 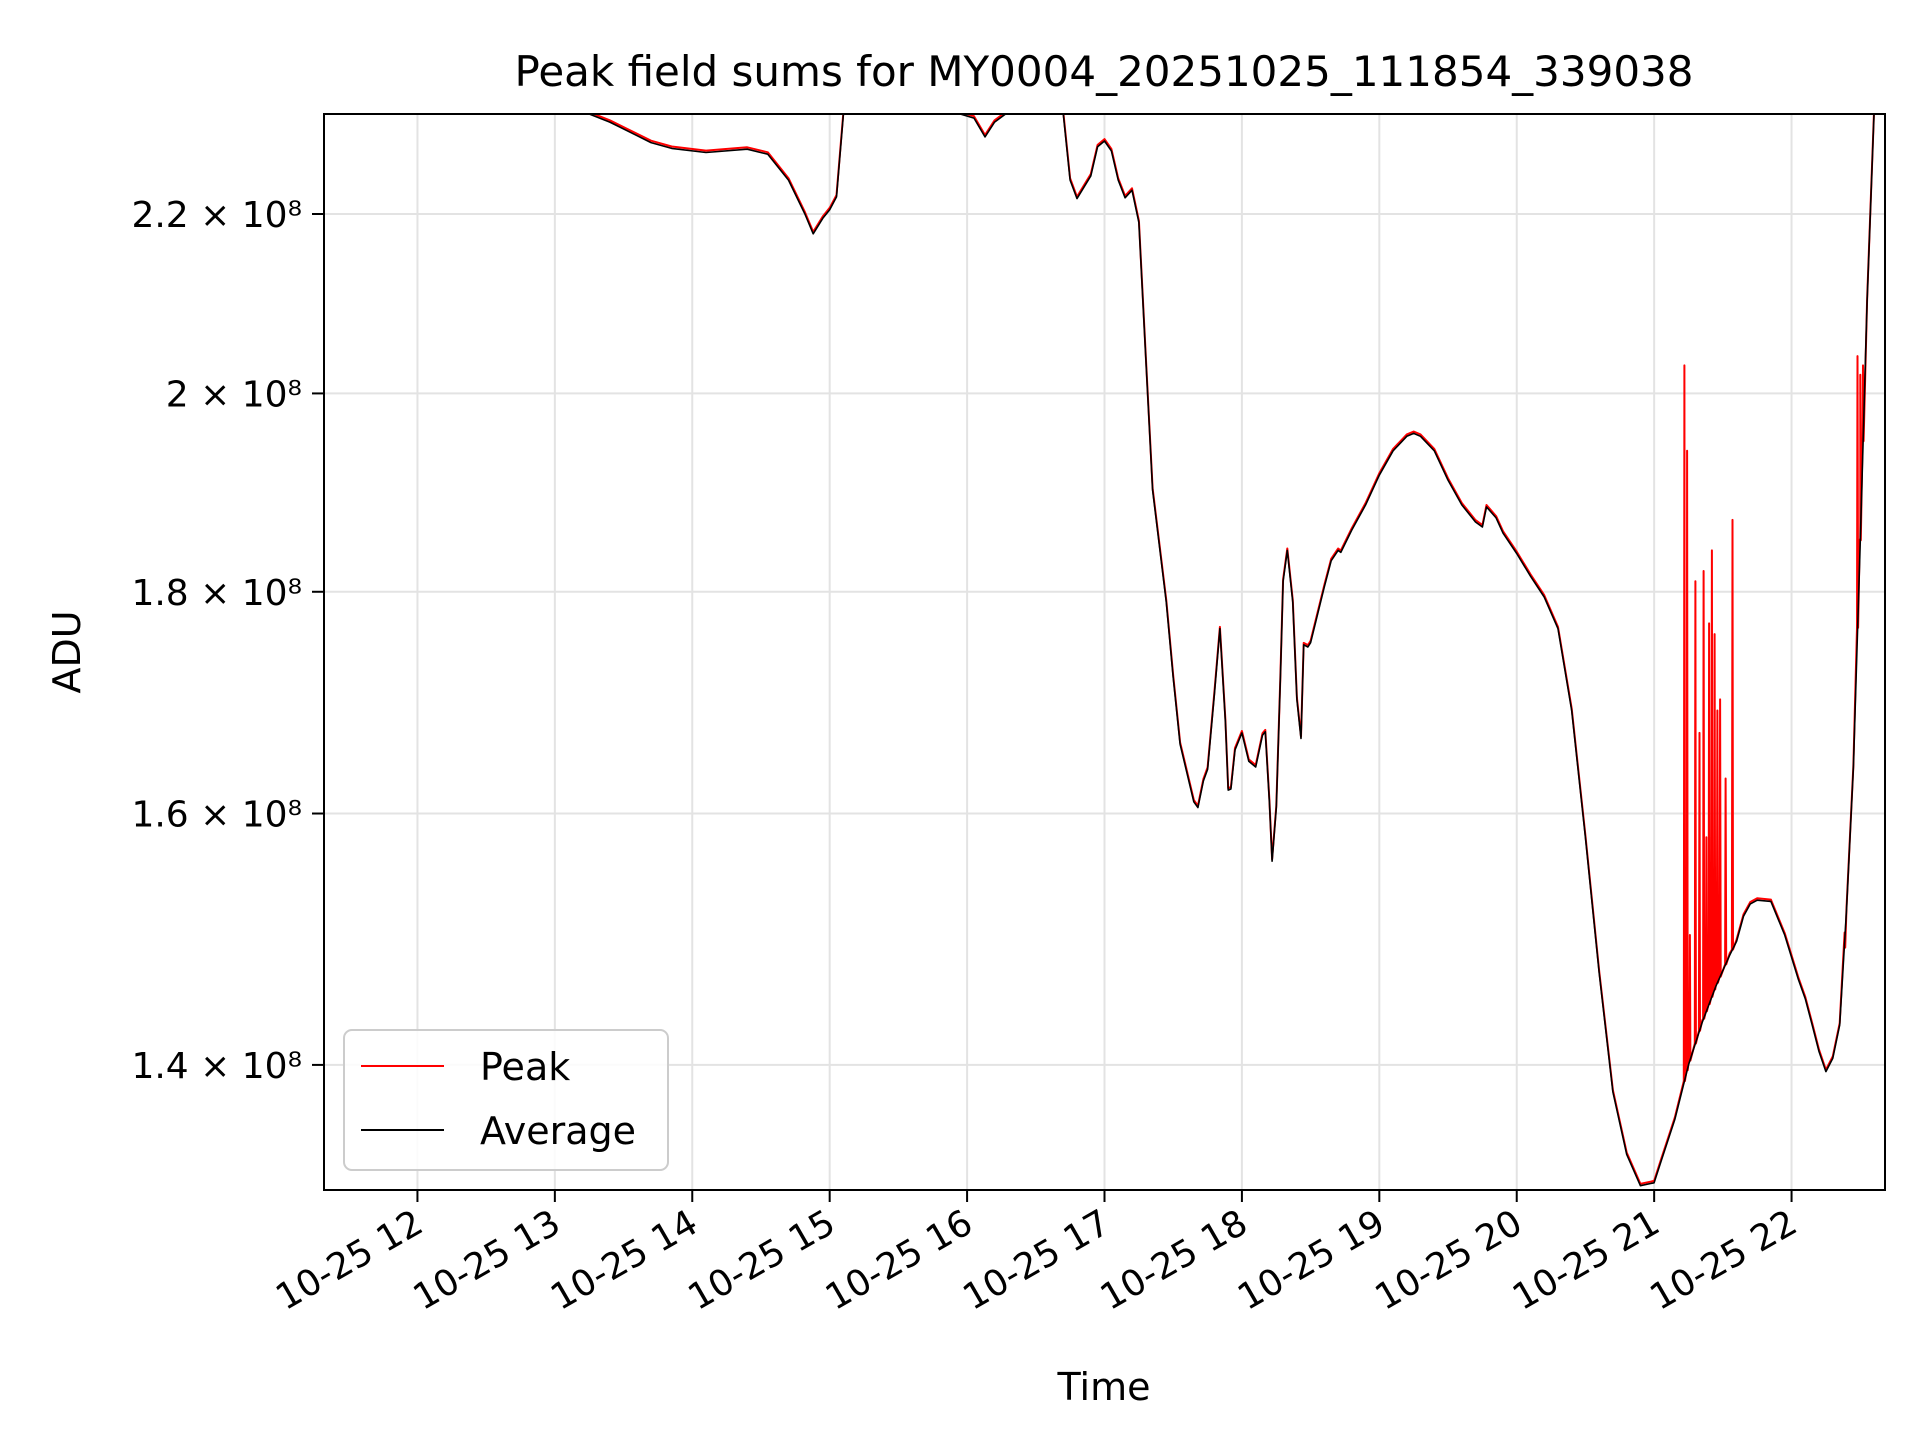 What do you see at coordinates (216, 1066) in the screenshot?
I see `y-tick-label-0: 1.4 × 10⁸` at bounding box center [216, 1066].